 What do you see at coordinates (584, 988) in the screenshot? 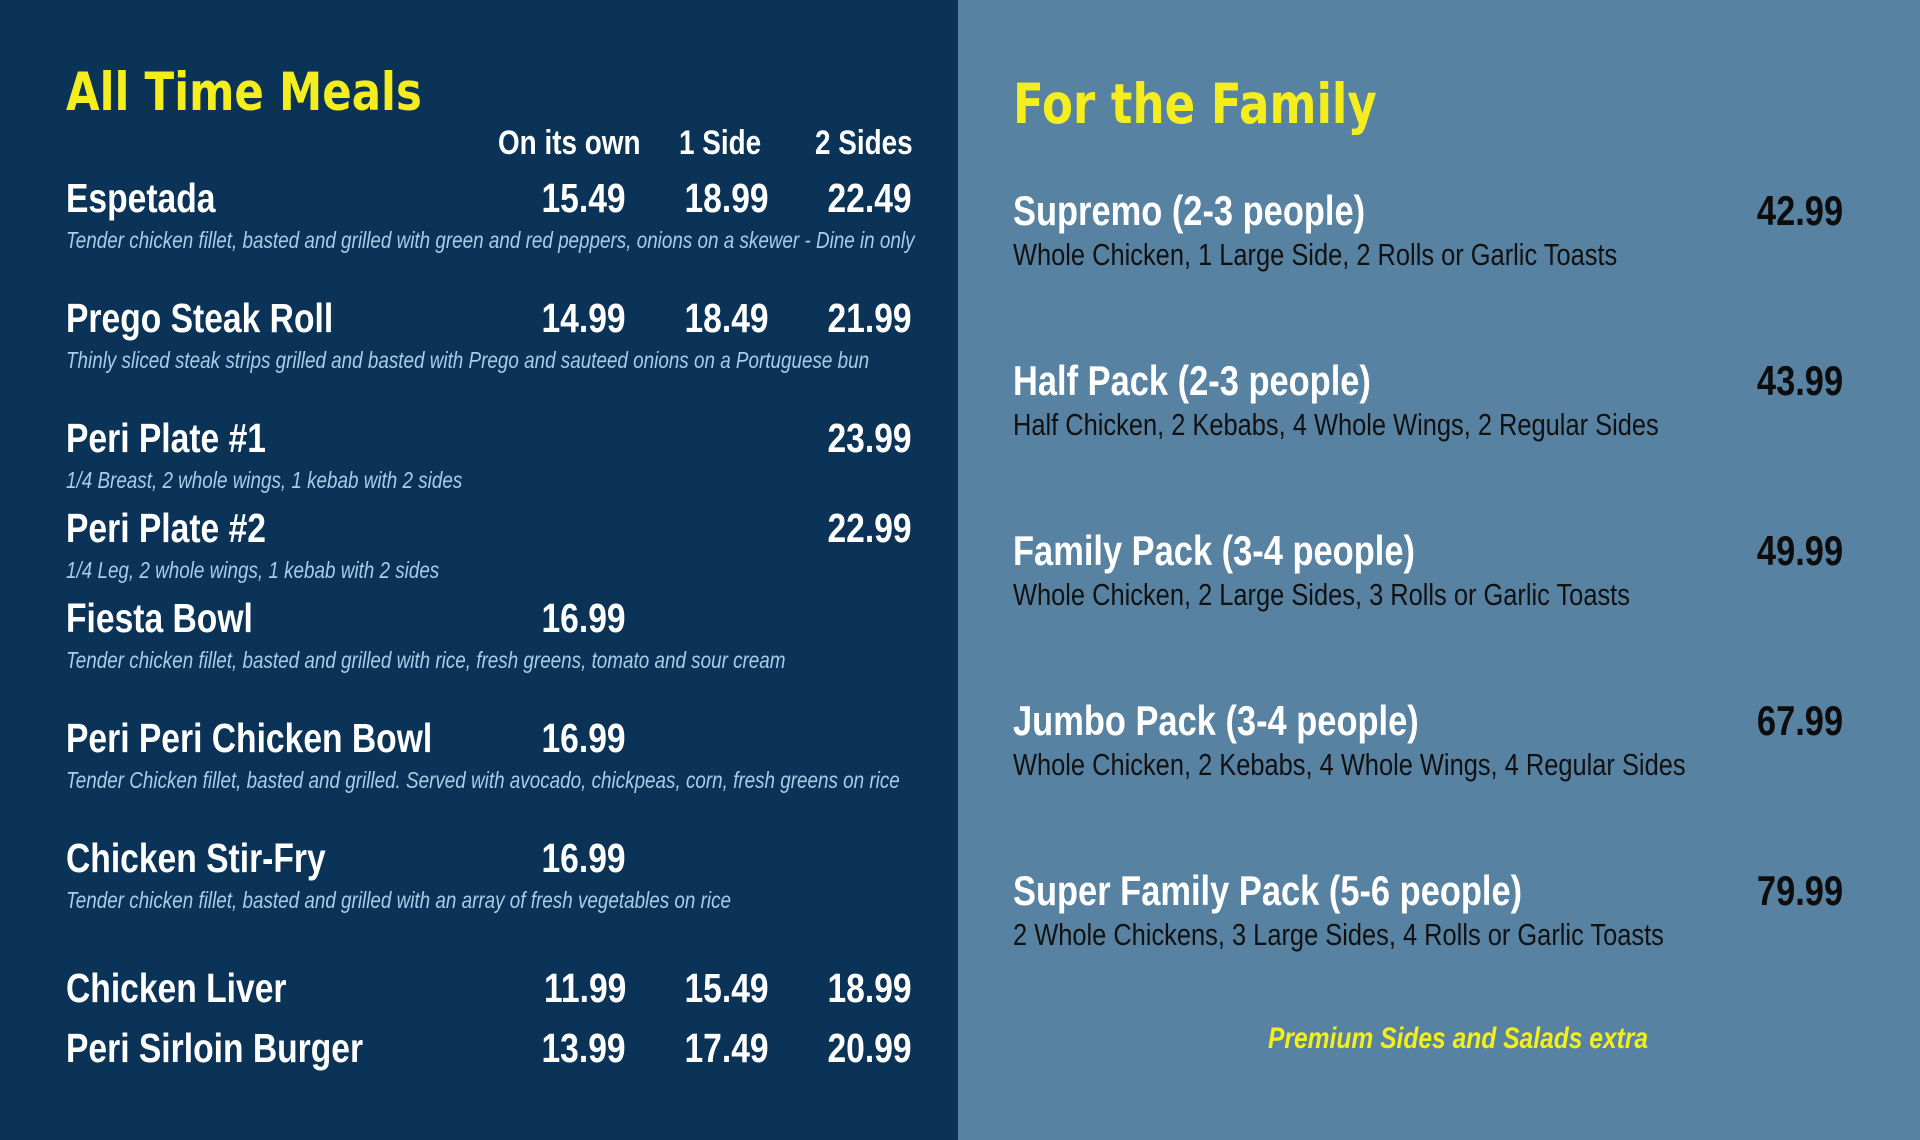
I see `price-on-its-own: 11.99` at bounding box center [584, 988].